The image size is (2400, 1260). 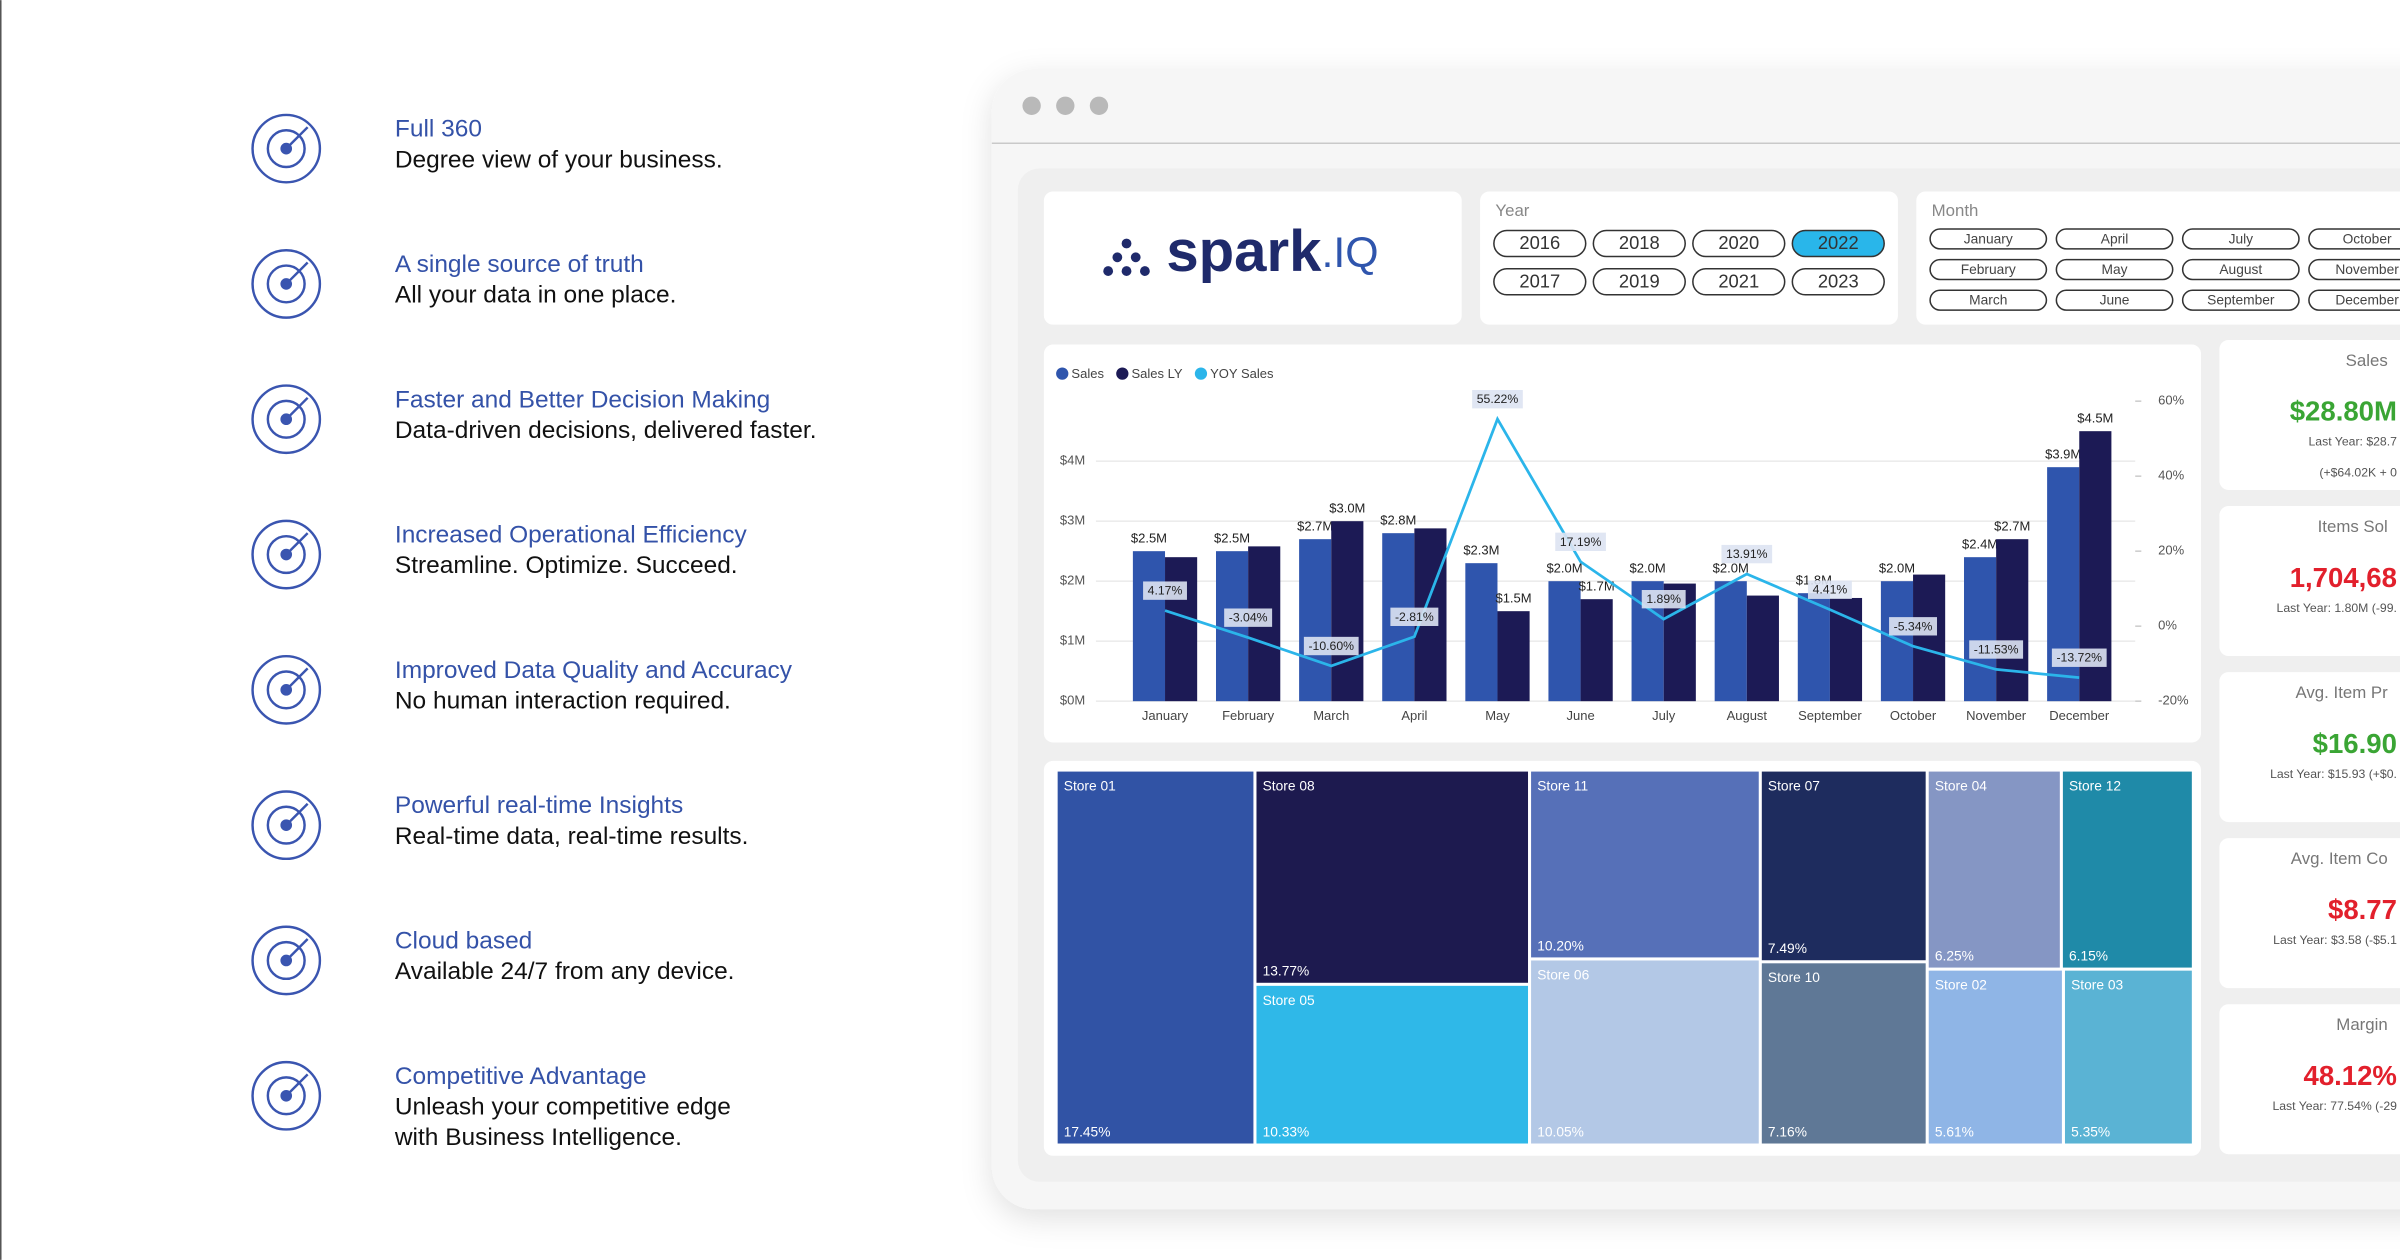 What do you see at coordinates (2362, 909) in the screenshot?
I see `kpi-value: $8.77` at bounding box center [2362, 909].